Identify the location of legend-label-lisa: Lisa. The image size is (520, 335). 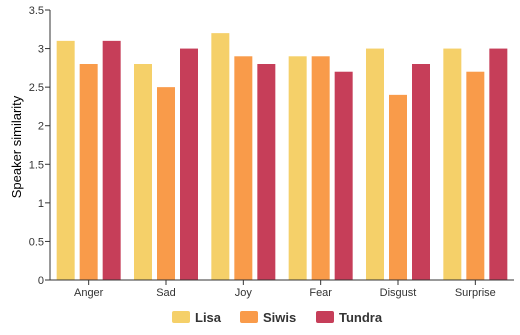
(208, 317).